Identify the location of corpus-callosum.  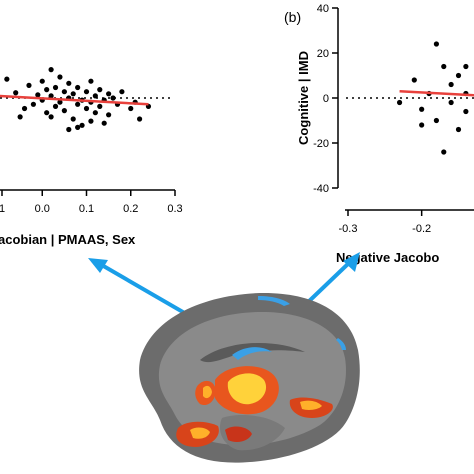
(252, 352).